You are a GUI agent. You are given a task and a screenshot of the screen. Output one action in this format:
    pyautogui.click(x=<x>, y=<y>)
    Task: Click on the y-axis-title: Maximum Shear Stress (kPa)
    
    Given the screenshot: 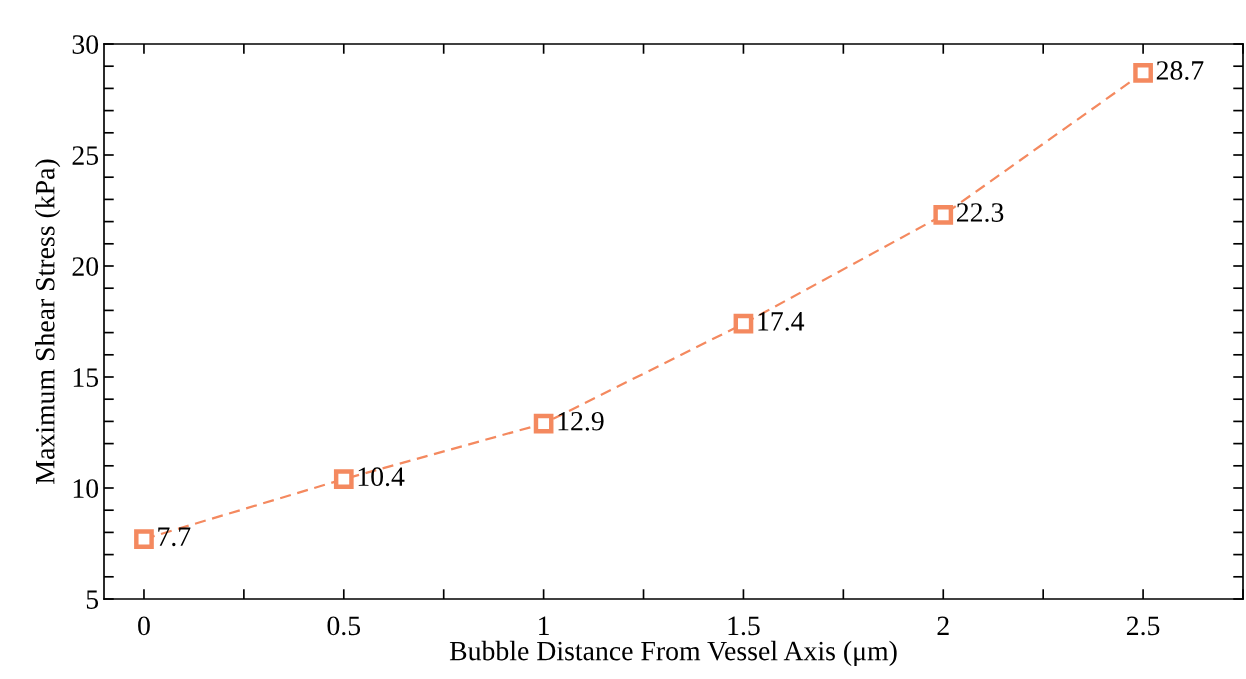 What is the action you would take?
    pyautogui.click(x=48, y=321)
    